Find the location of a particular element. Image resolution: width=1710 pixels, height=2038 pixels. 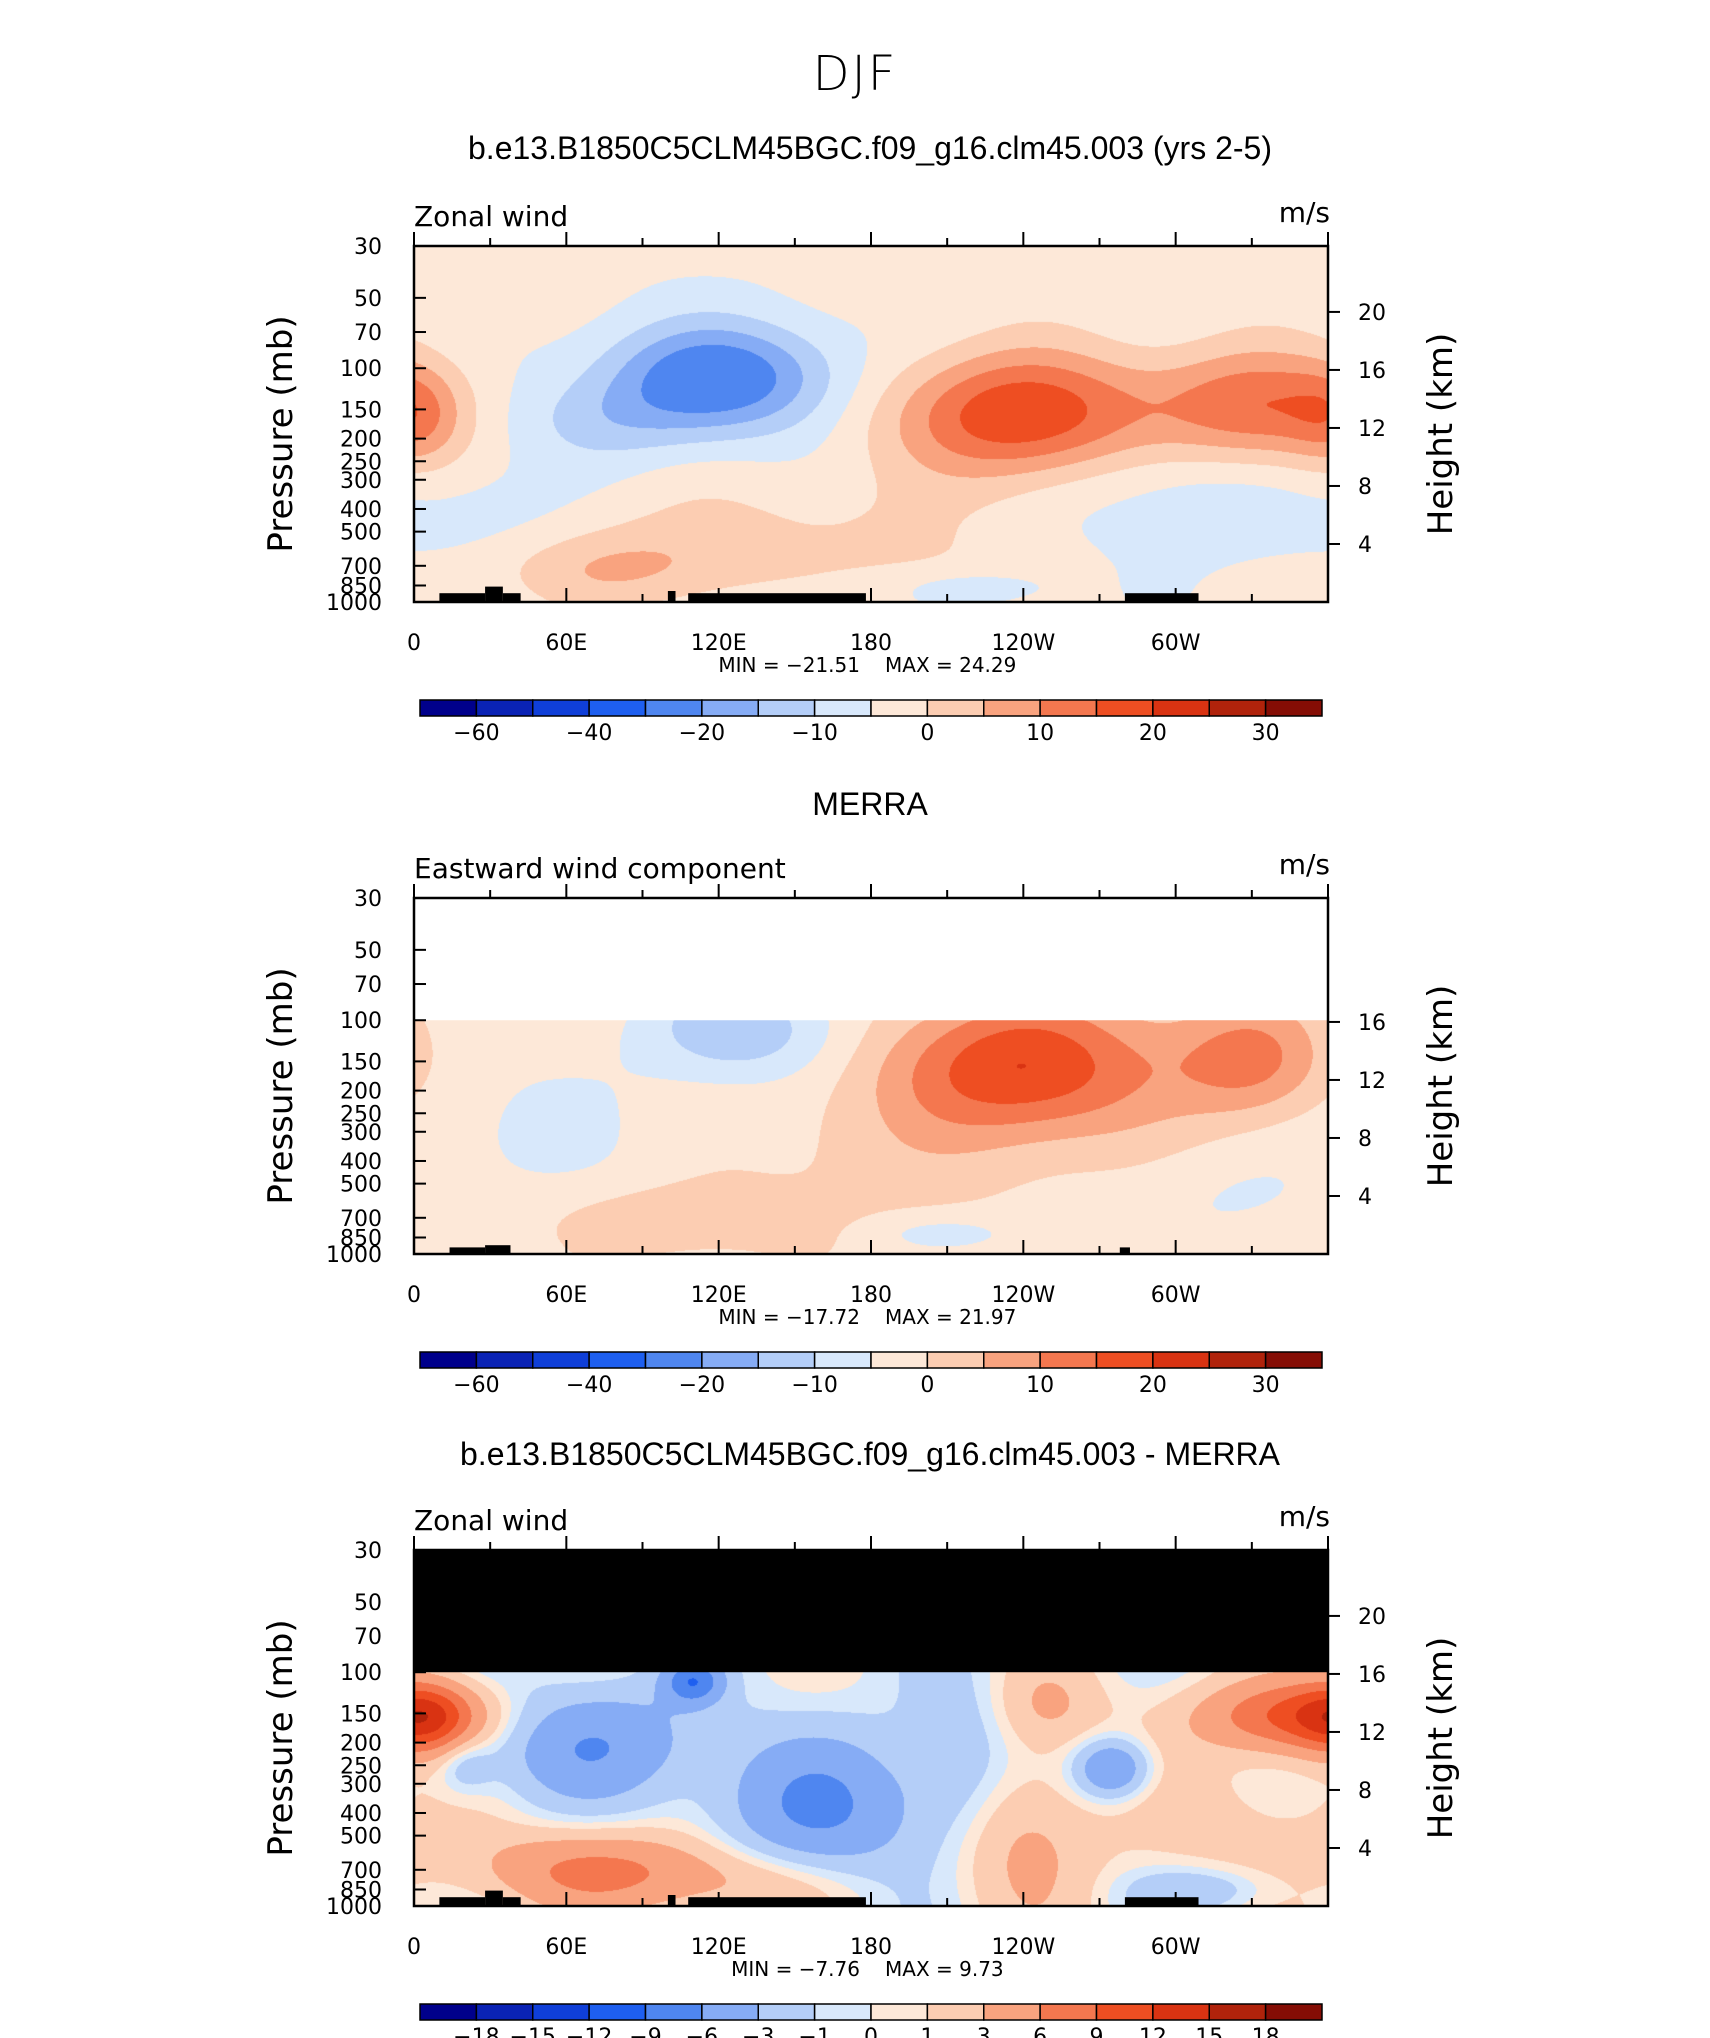

figure-title: DJF is located at coordinates (855, 74).